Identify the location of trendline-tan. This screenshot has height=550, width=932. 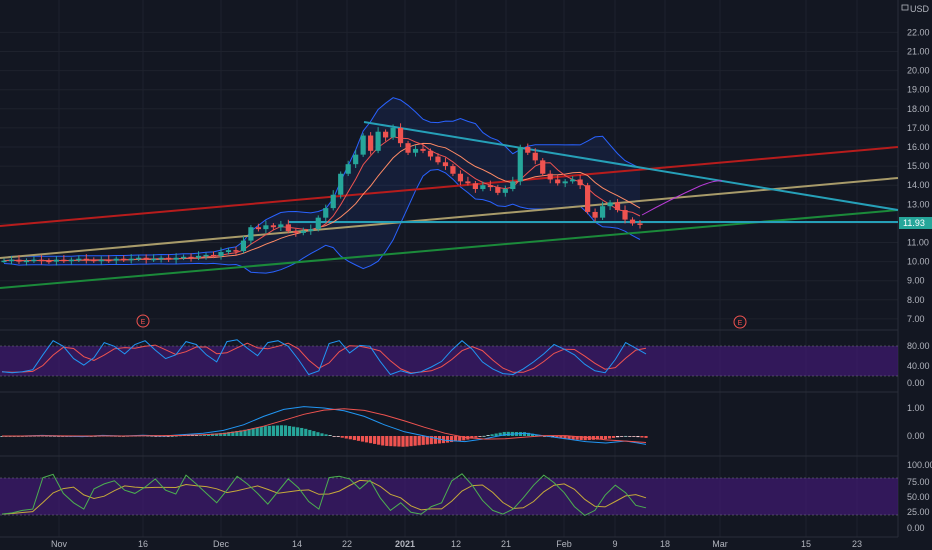
(449, 218).